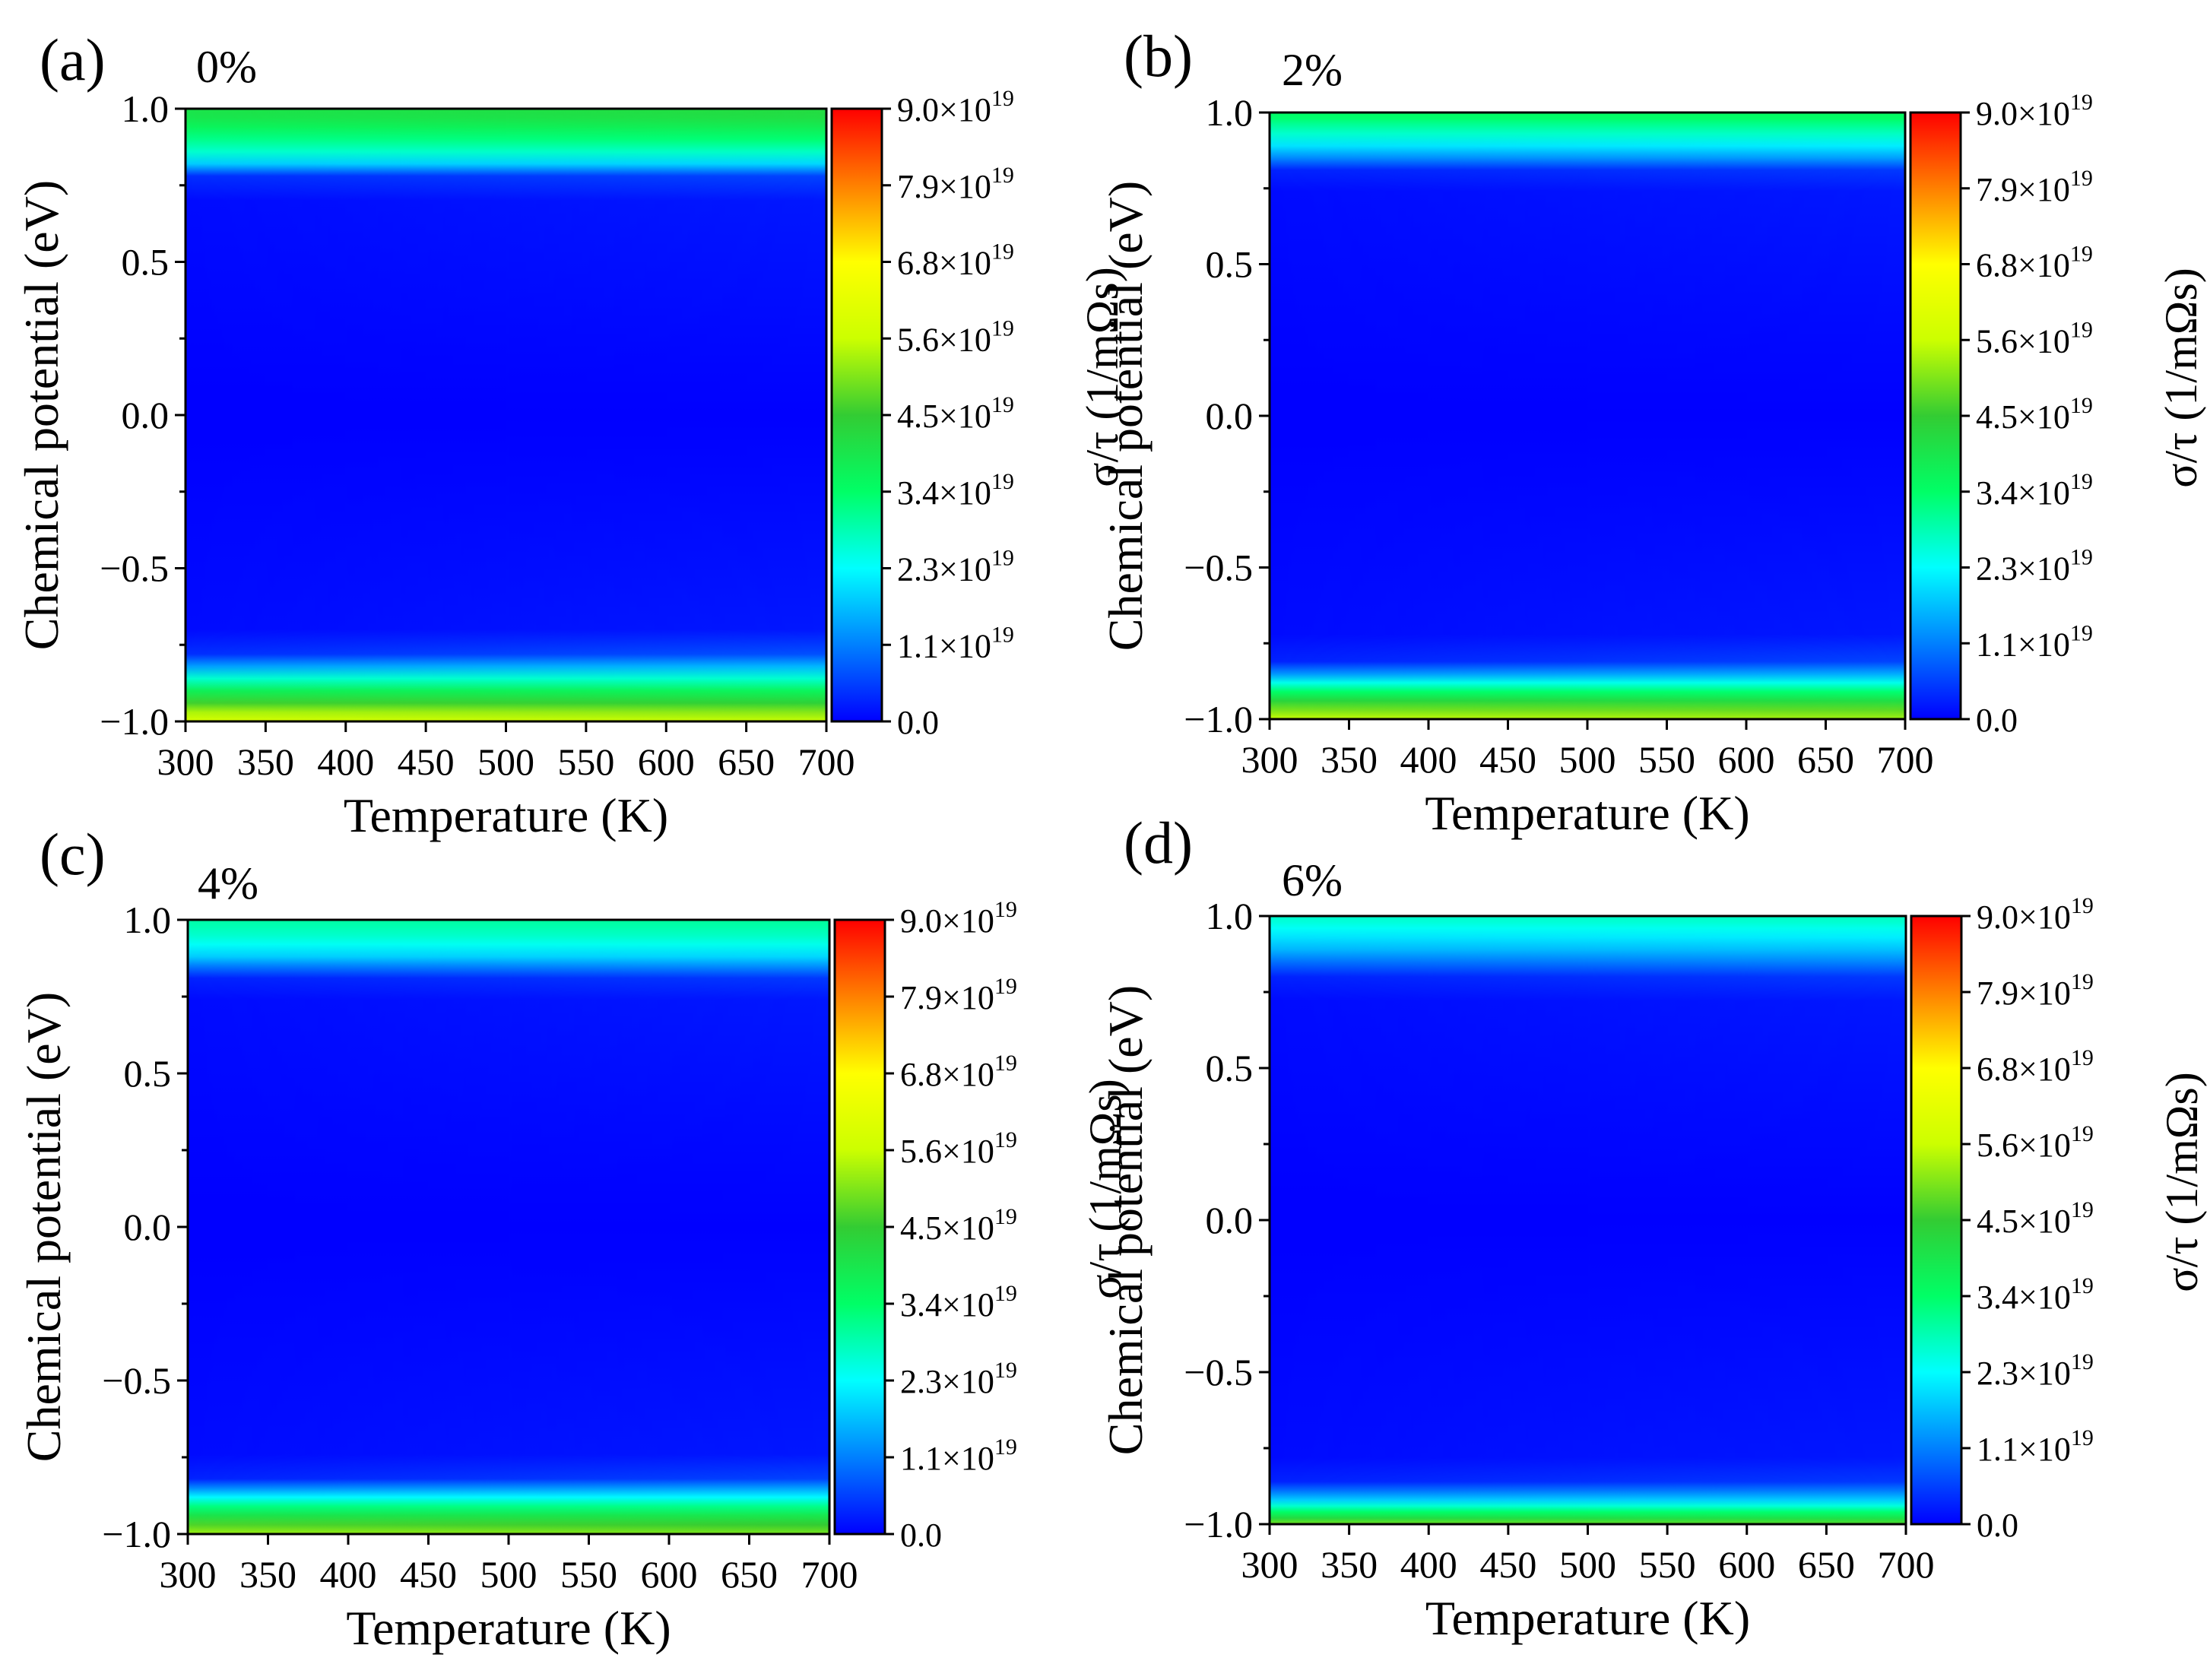 Image resolution: width=2210 pixels, height=1680 pixels. What do you see at coordinates (73, 854) in the screenshot?
I see `panel-label: (c)` at bounding box center [73, 854].